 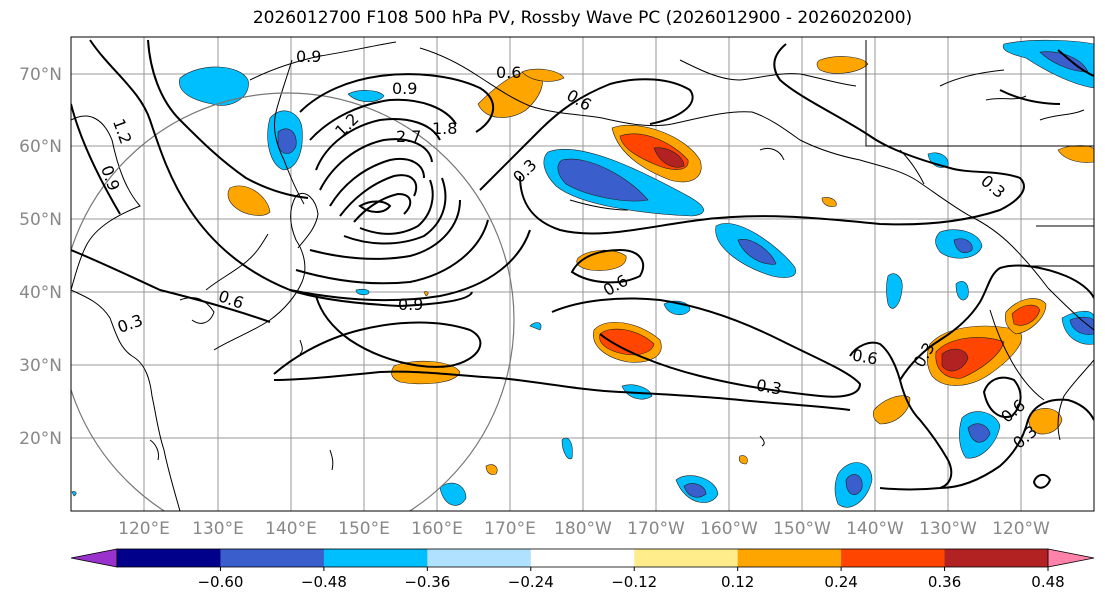 What do you see at coordinates (220, 582) in the screenshot?
I see `colorbar-tick-label: −0.60` at bounding box center [220, 582].